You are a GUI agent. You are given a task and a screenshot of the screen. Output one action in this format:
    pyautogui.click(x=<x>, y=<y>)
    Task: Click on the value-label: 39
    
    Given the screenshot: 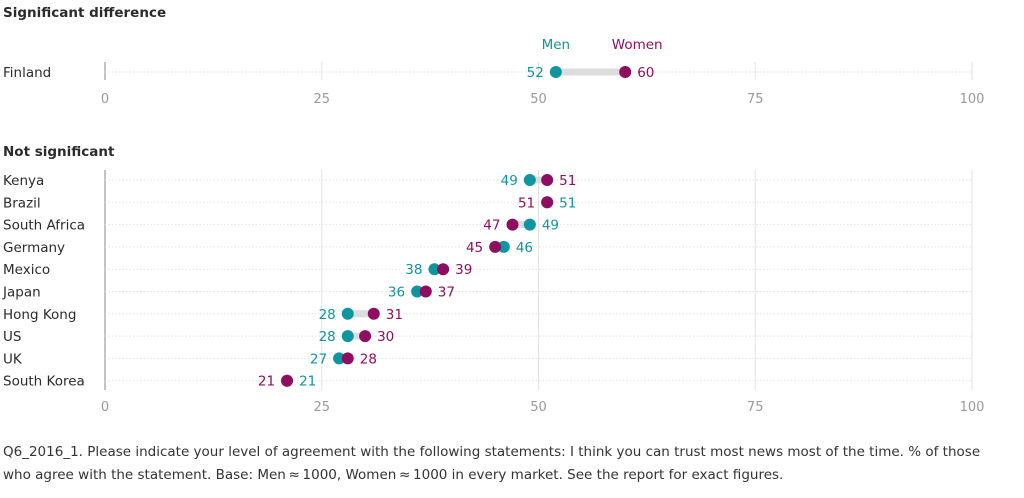 What is the action you would take?
    pyautogui.click(x=463, y=270)
    